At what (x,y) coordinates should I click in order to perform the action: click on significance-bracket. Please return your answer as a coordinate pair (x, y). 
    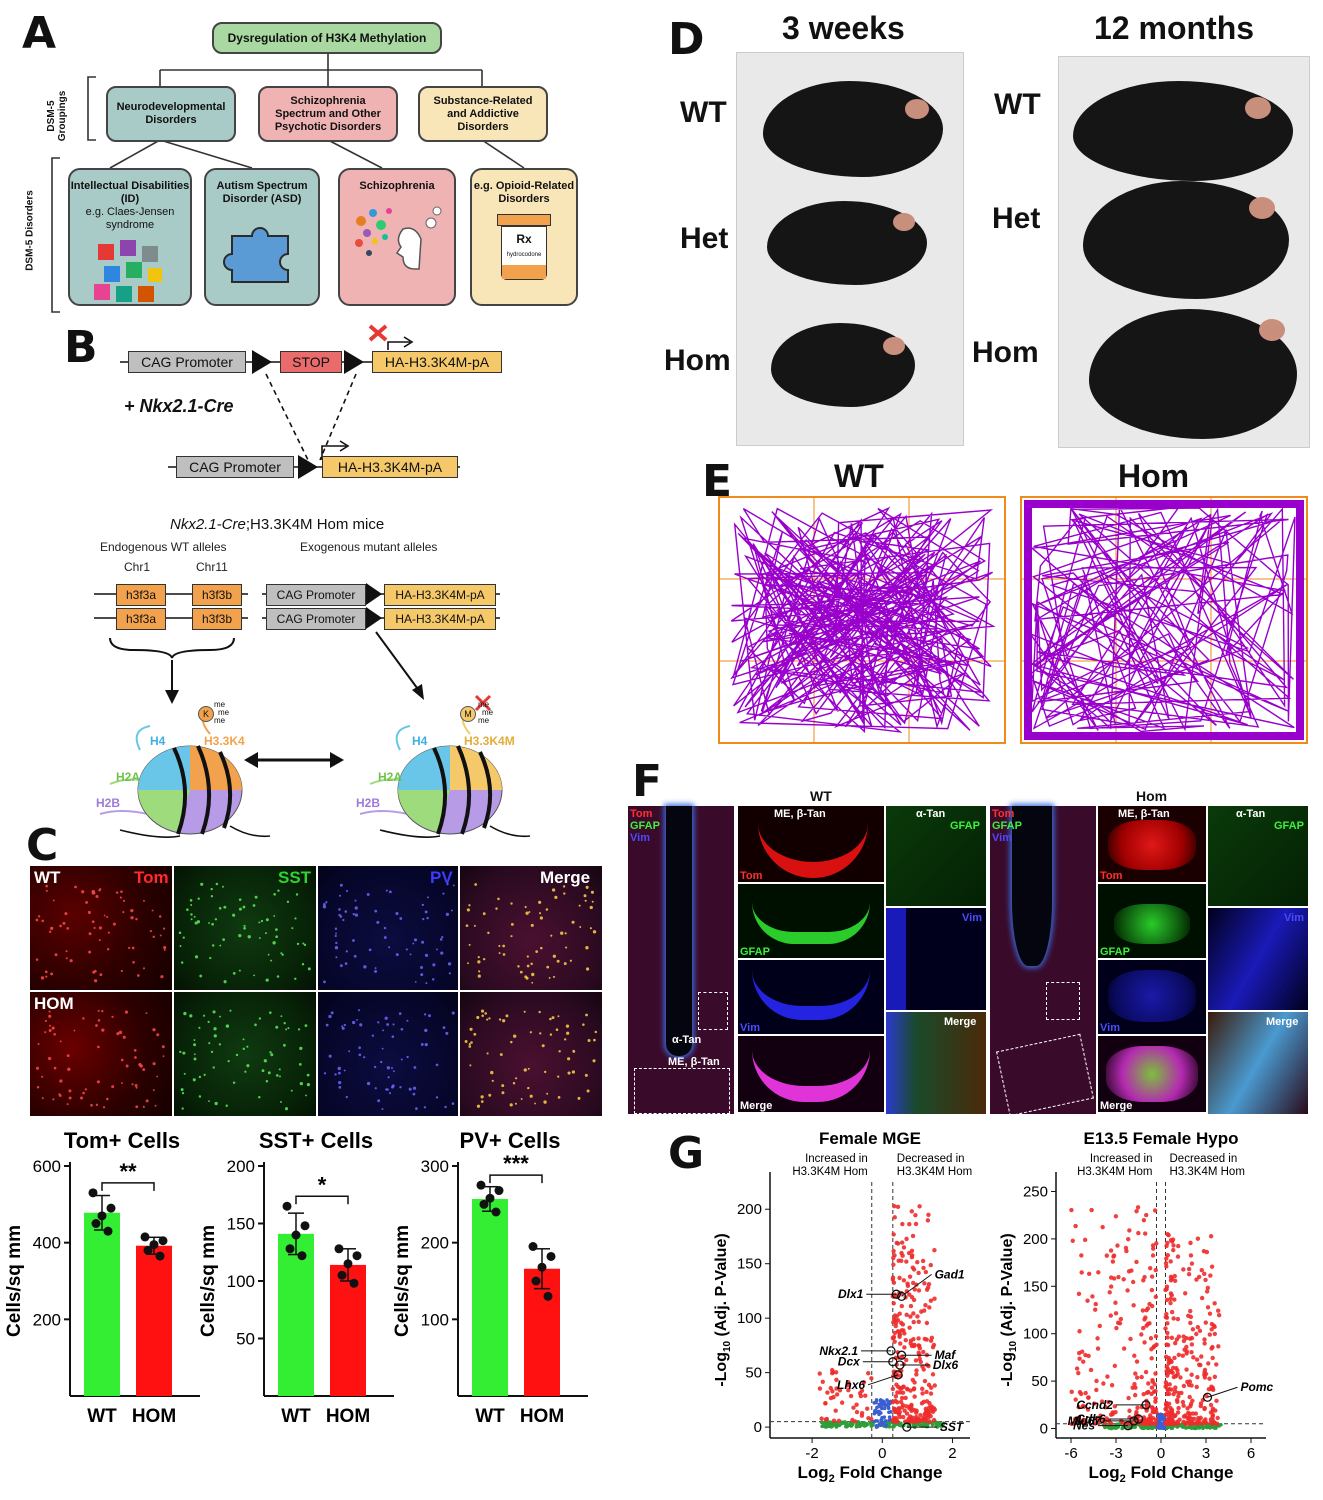
    Looking at the image, I should click on (516, 1179).